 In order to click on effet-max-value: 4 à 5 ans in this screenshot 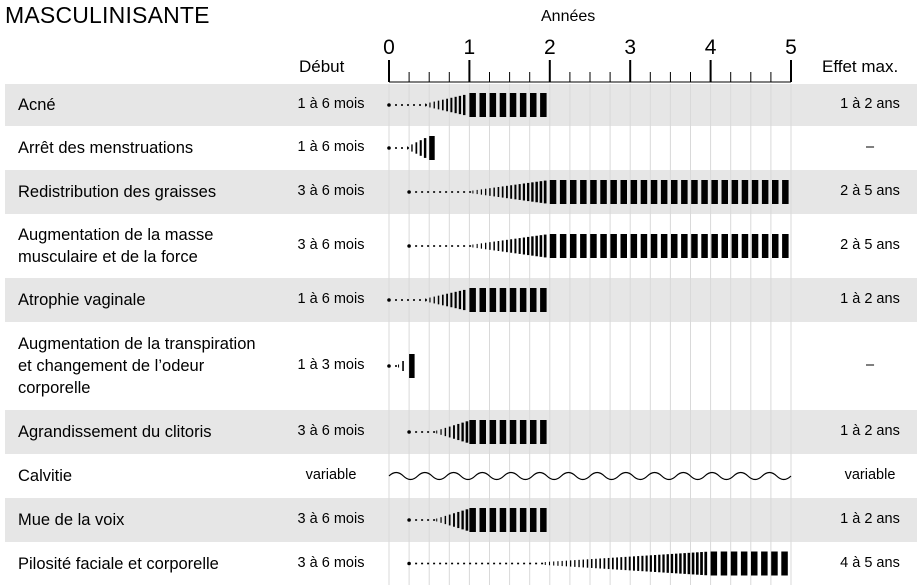, I will do `click(870, 562)`.